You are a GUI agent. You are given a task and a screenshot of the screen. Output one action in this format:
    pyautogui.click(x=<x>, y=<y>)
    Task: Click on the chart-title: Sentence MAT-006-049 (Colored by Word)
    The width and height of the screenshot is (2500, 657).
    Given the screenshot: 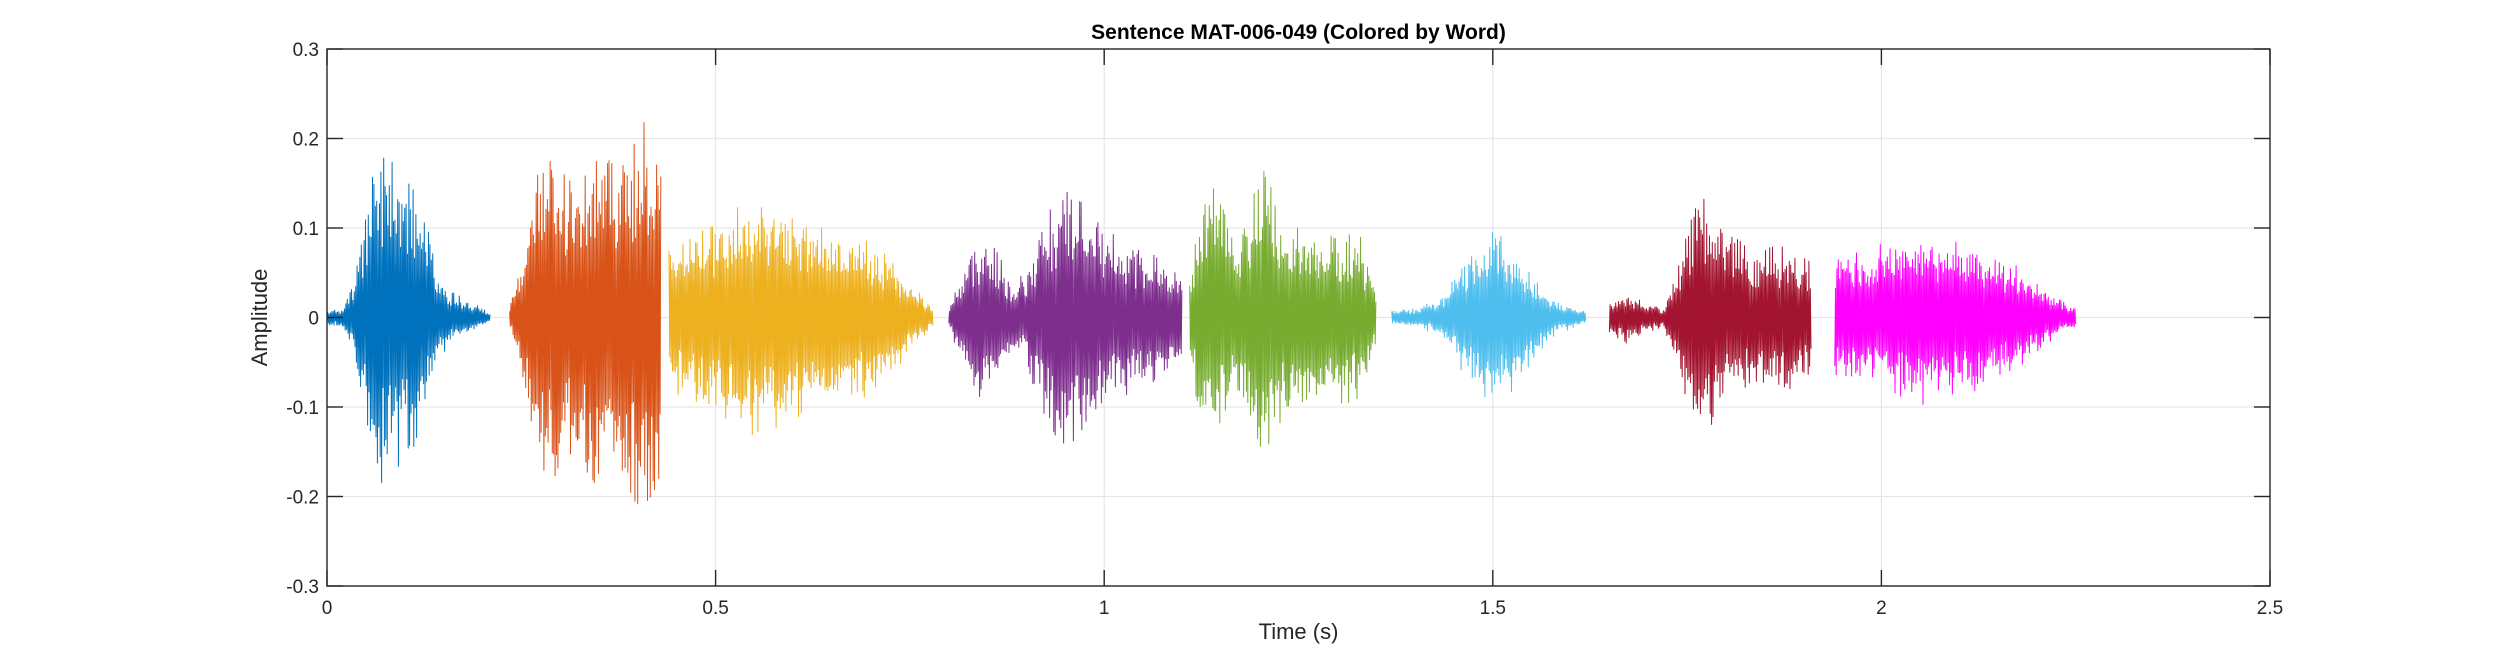 What is the action you would take?
    pyautogui.click(x=1298, y=32)
    